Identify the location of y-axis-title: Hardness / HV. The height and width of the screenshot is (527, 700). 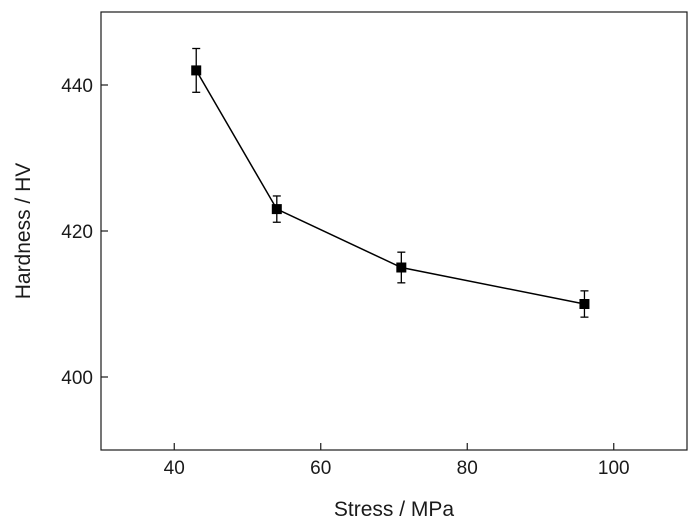
(23, 231).